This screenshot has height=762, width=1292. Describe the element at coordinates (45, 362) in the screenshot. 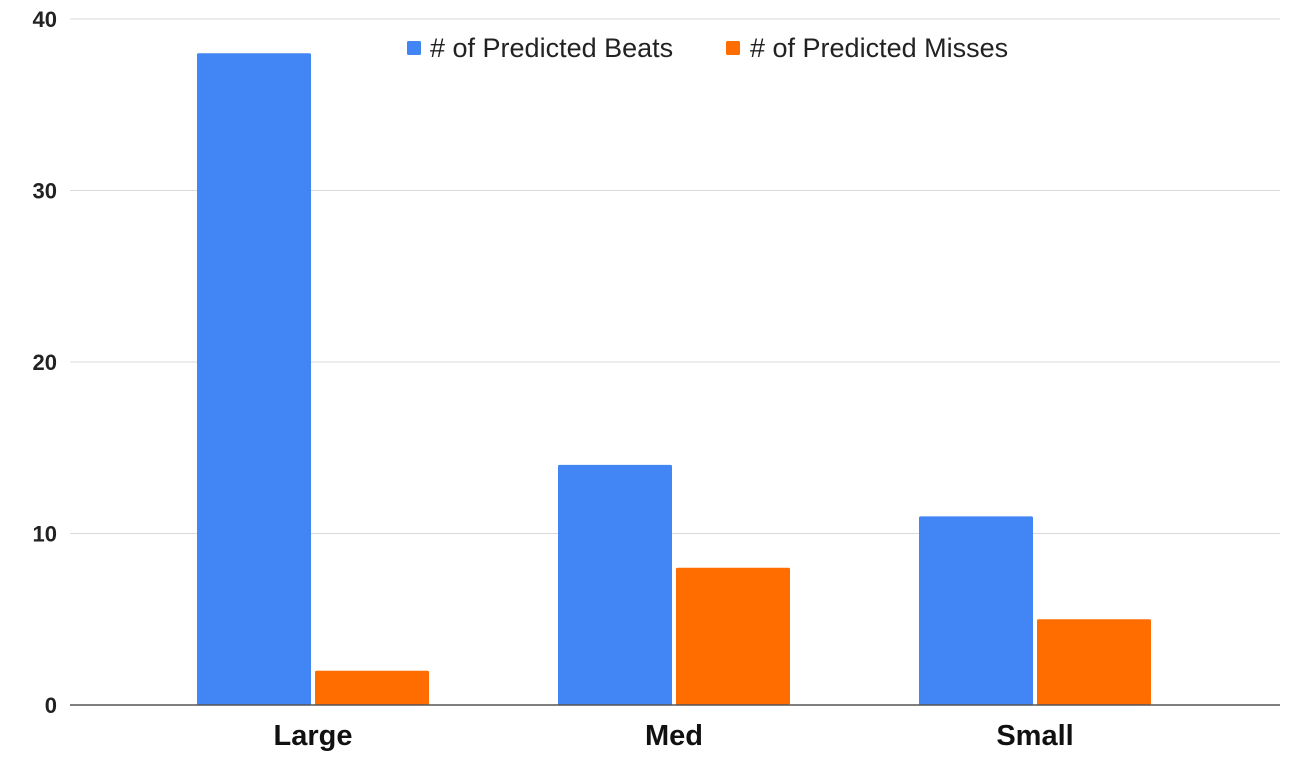

I see `y-tick-label: 20` at that location.